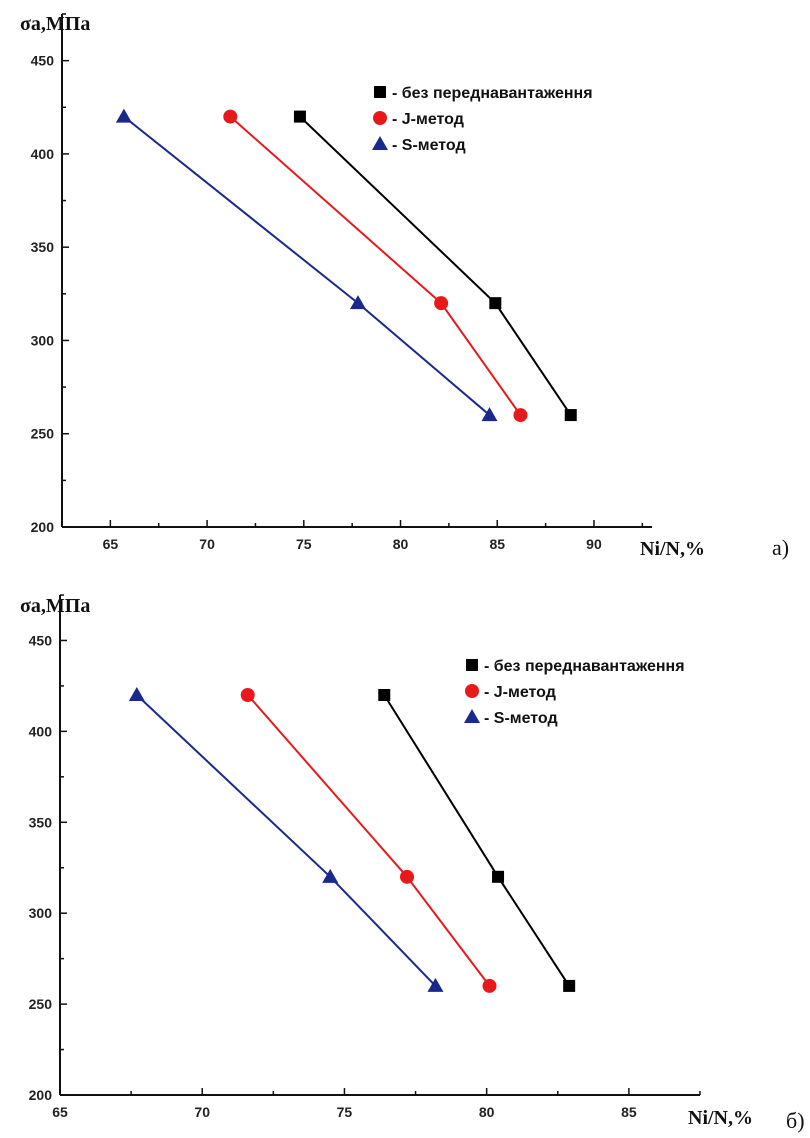  I want to click on x-tick-label: 90, so click(594, 544).